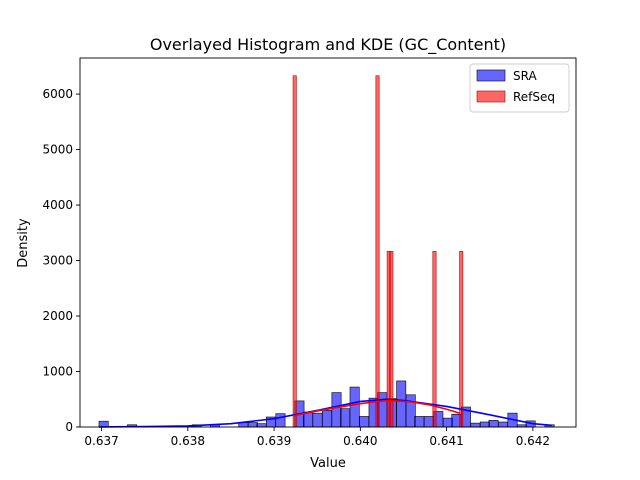  What do you see at coordinates (23, 243) in the screenshot?
I see `y-axis-label: Density` at bounding box center [23, 243].